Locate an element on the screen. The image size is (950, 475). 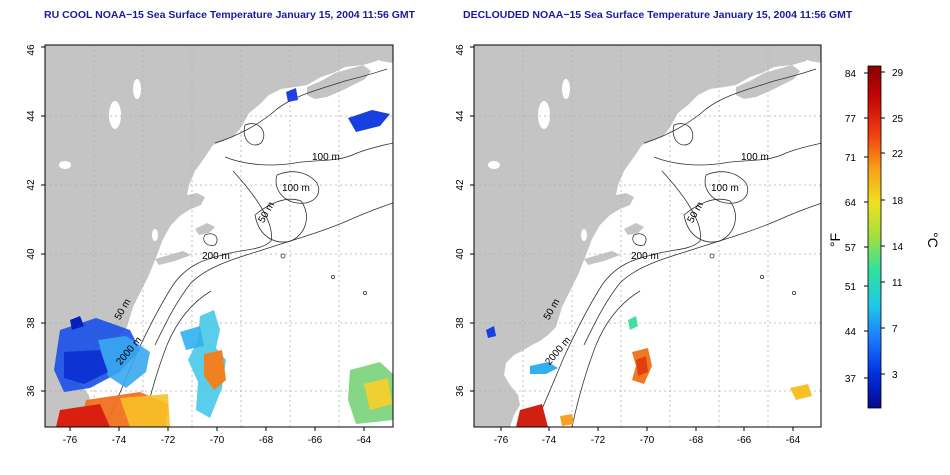
x-tick-right: -68 is located at coordinates (696, 440).